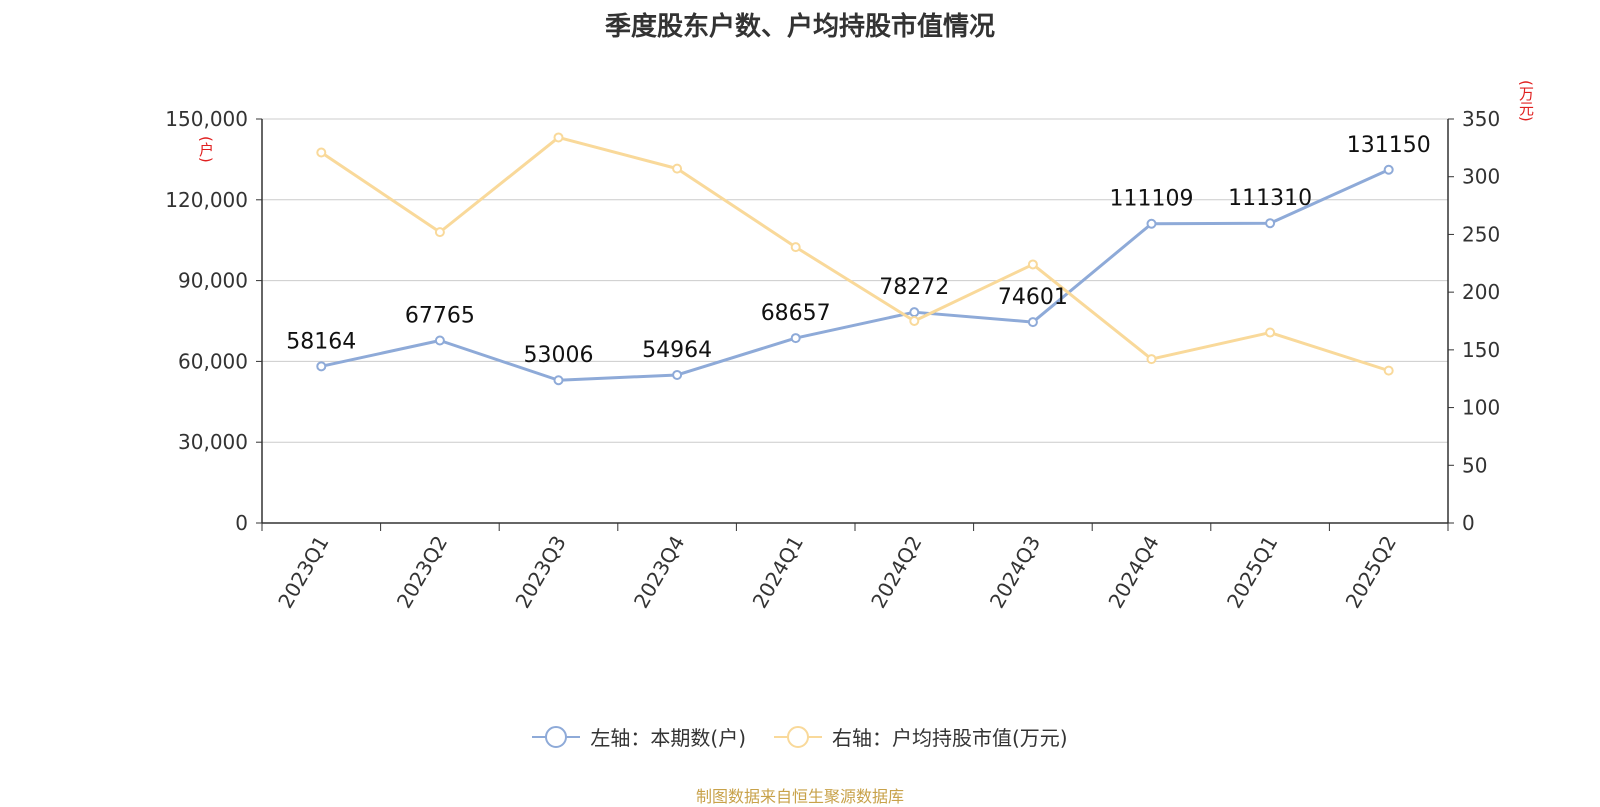 The width and height of the screenshot is (1600, 807). I want to click on x-tick-label: 2024Q1, so click(778, 572).